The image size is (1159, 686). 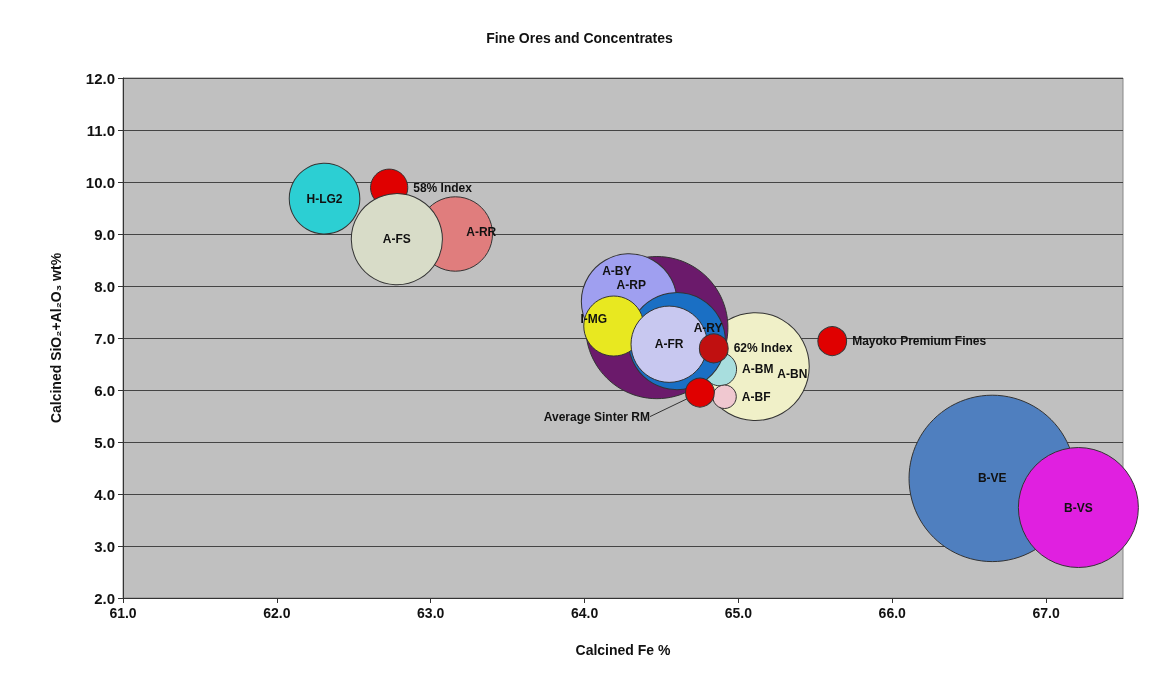 What do you see at coordinates (104, 286) in the screenshot?
I see `y-tick-label: 8.0` at bounding box center [104, 286].